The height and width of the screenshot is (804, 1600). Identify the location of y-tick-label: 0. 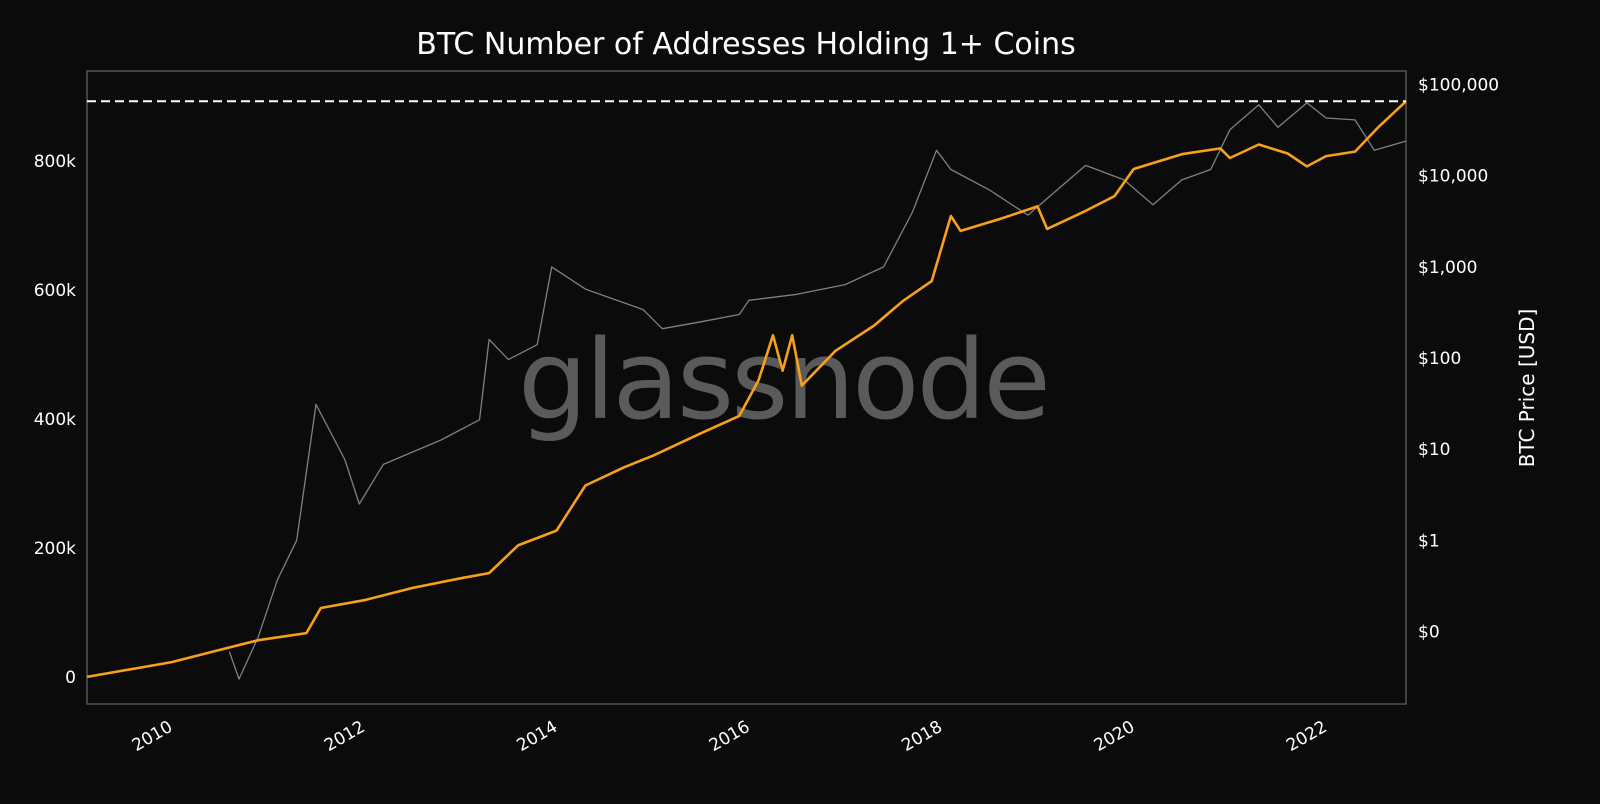
(70, 678).